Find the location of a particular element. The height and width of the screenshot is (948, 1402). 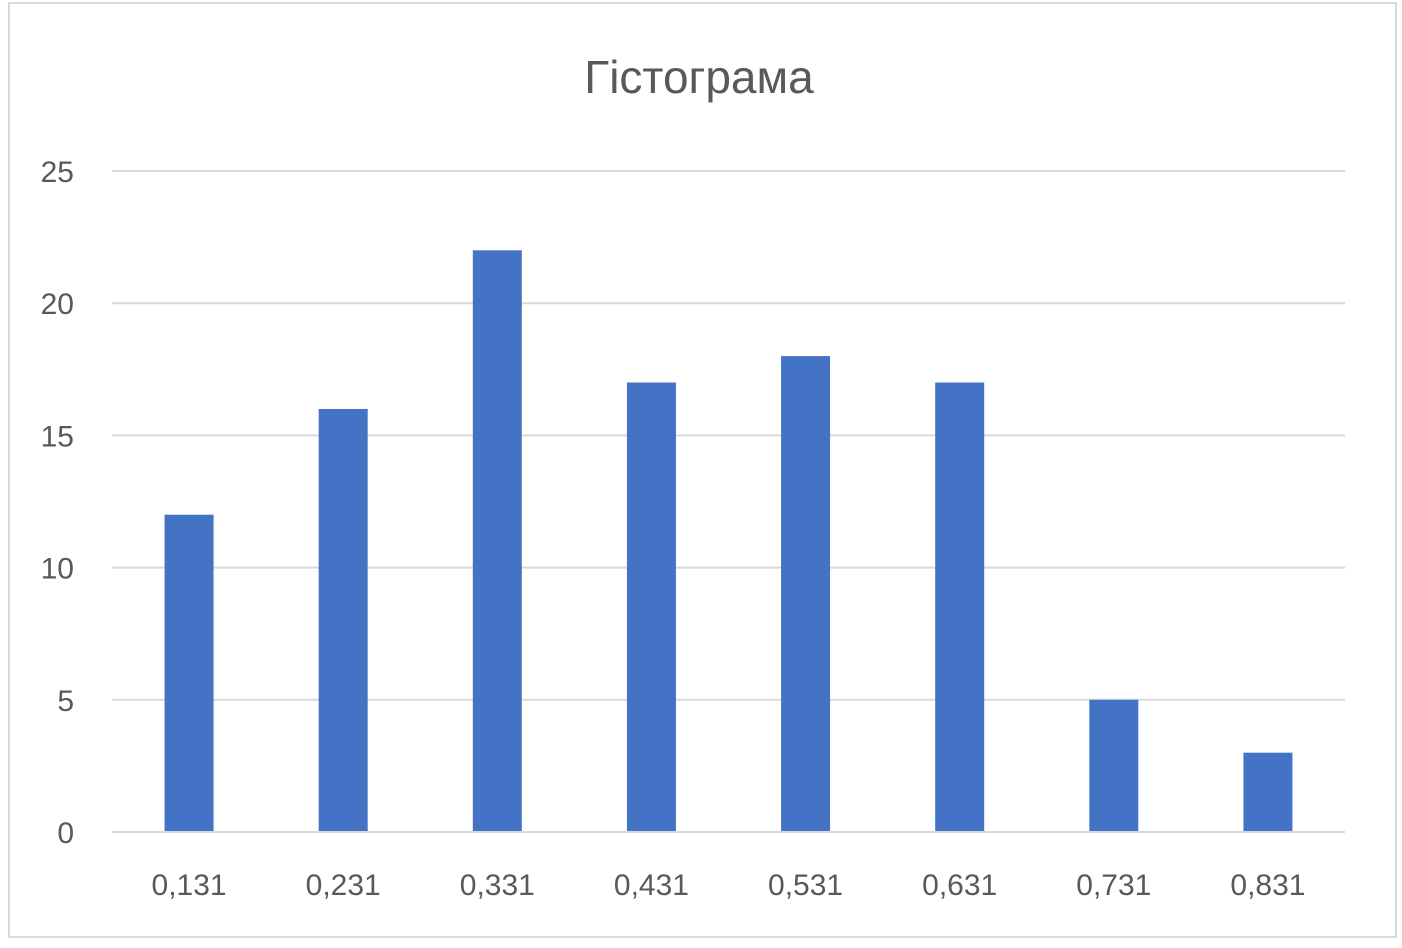

bar-0,231 is located at coordinates (343, 620).